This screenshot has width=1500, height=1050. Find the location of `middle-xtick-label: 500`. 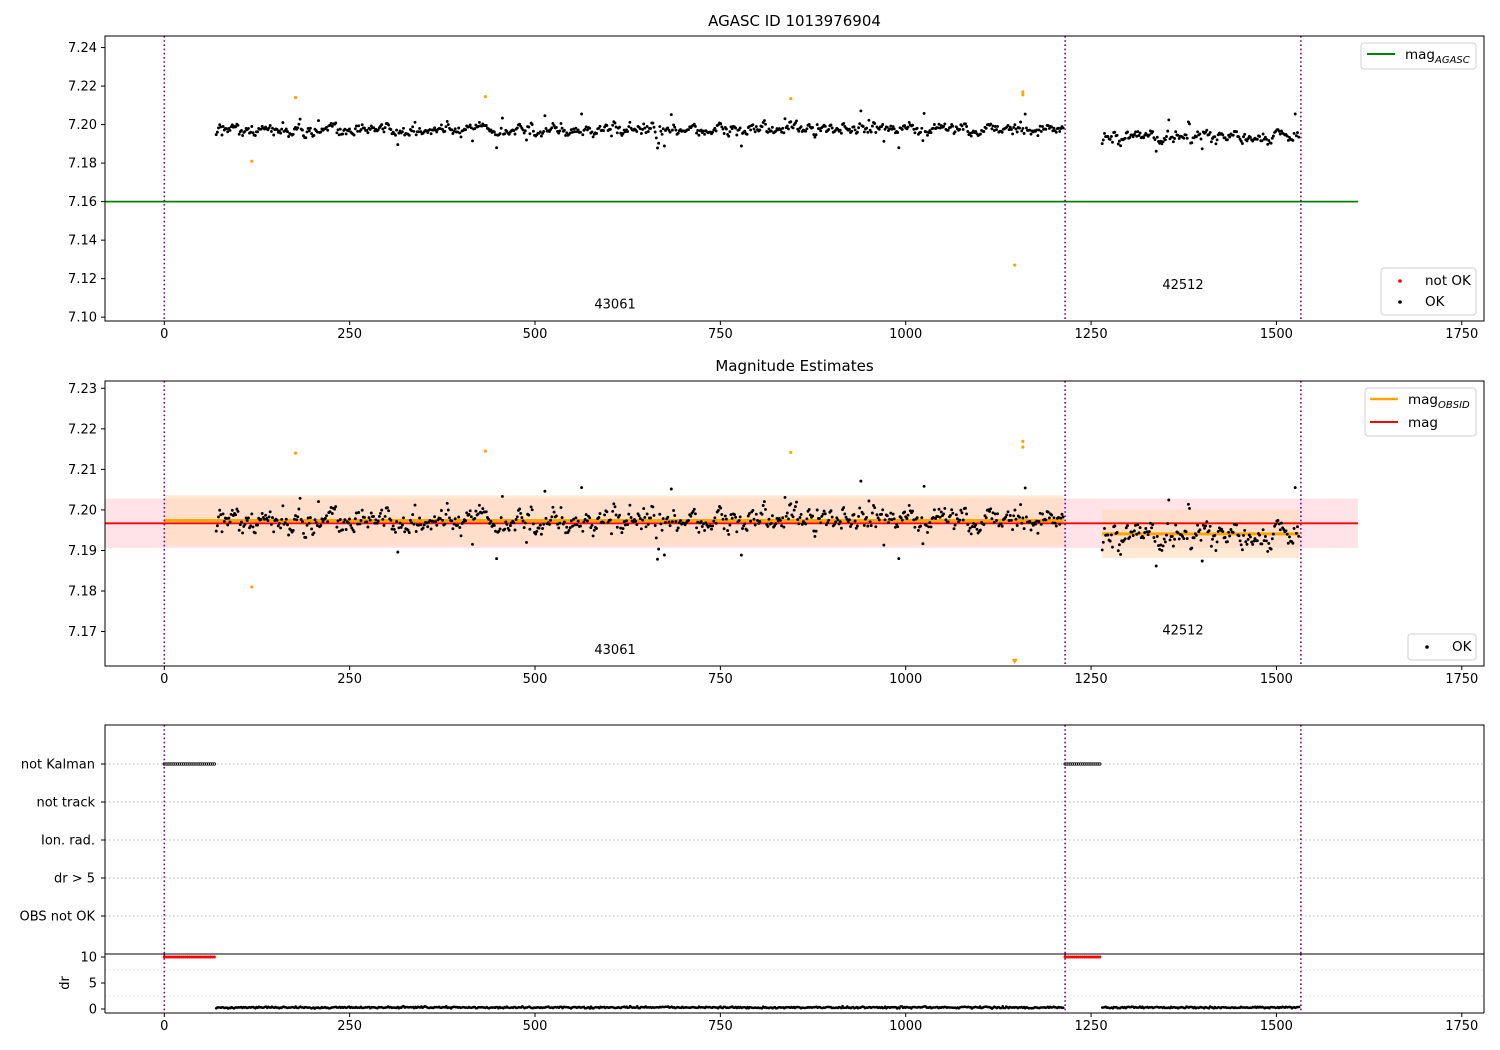

middle-xtick-label: 500 is located at coordinates (535, 679).